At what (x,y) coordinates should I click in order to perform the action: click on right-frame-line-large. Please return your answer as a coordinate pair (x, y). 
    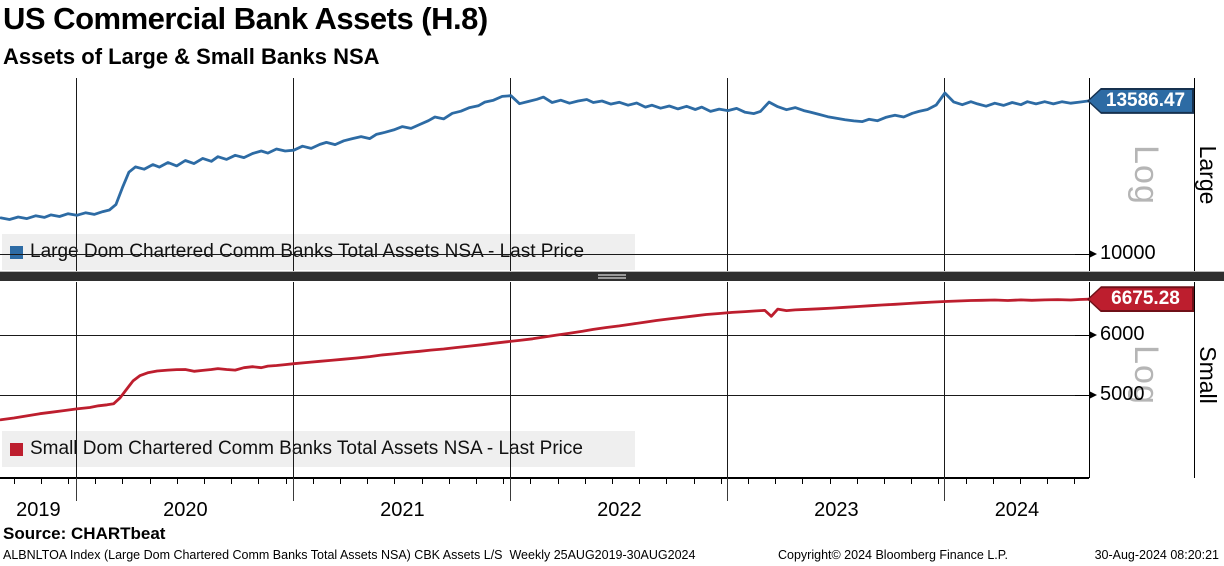
    Looking at the image, I should click on (1194, 174).